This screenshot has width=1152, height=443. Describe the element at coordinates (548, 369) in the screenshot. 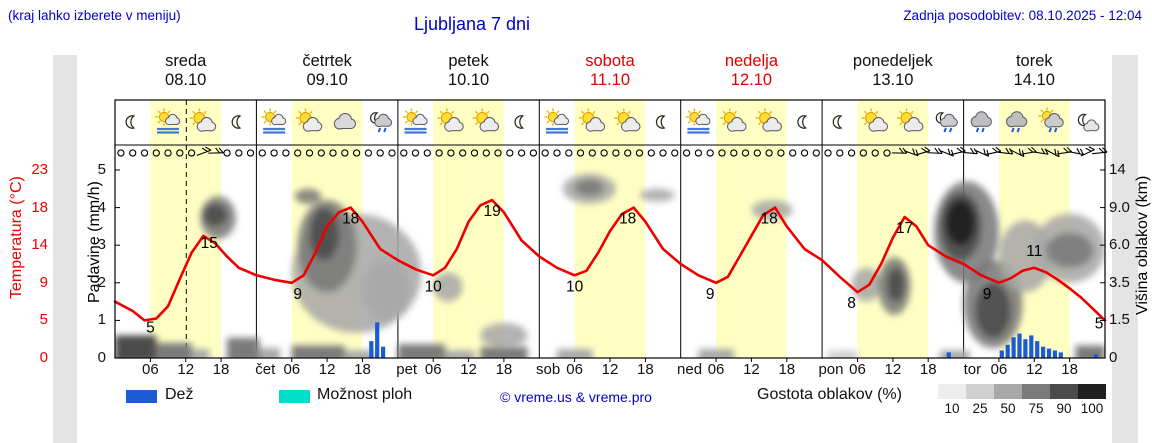

I see `time-label-sob: sob` at that location.